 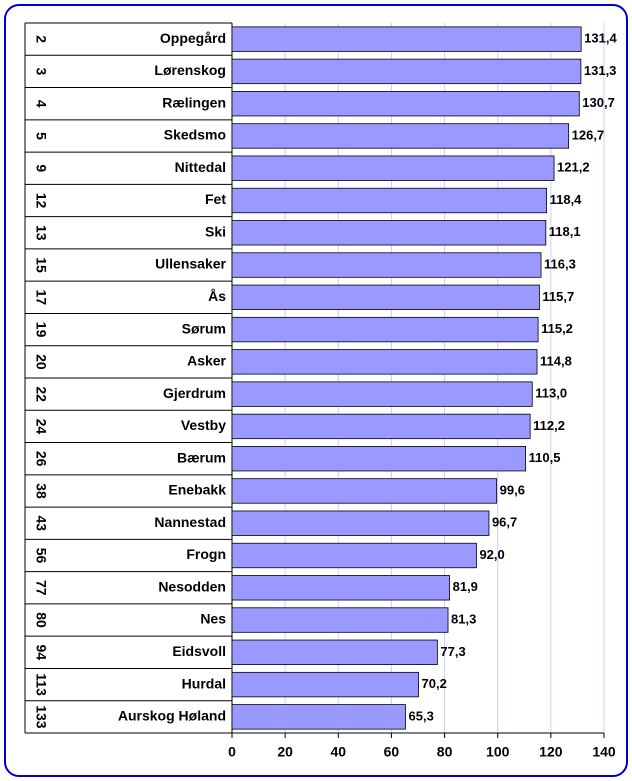 What do you see at coordinates (549, 425) in the screenshot?
I see `value-label: 112,2` at bounding box center [549, 425].